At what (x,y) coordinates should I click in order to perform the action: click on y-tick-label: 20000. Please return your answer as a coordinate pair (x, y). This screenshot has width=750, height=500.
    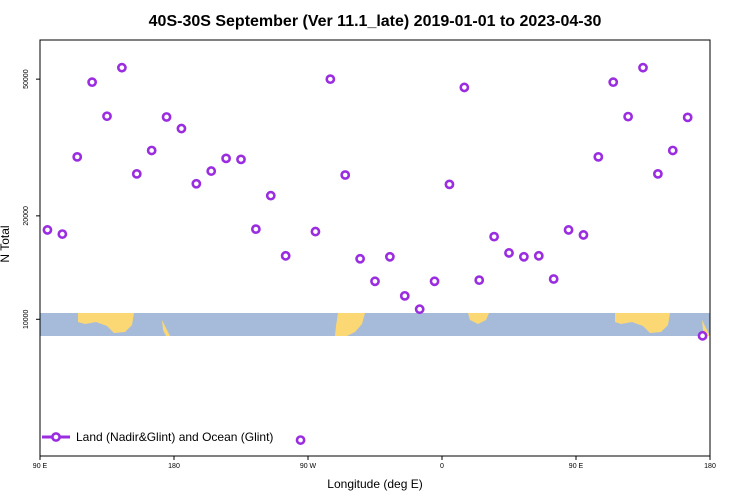
    Looking at the image, I should click on (26, 216).